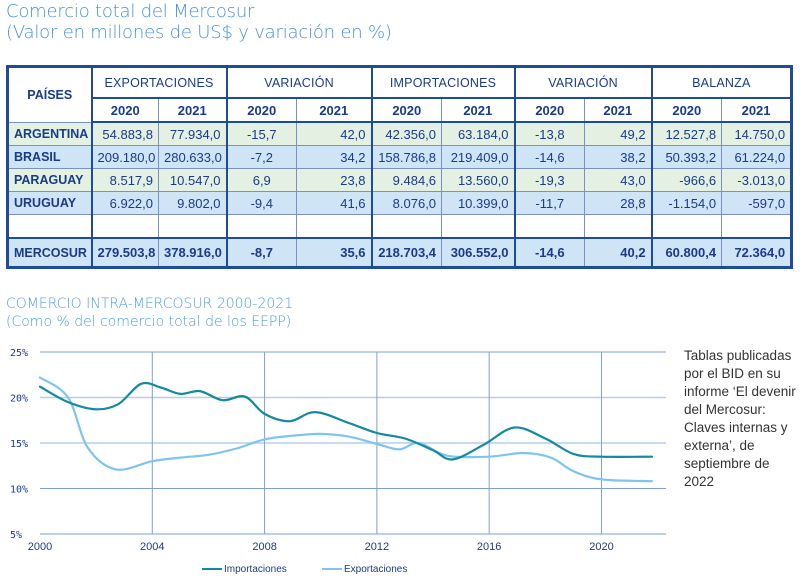 The width and height of the screenshot is (800, 584). What do you see at coordinates (618, 203) in the screenshot?
I see `cell: 28,8` at bounding box center [618, 203].